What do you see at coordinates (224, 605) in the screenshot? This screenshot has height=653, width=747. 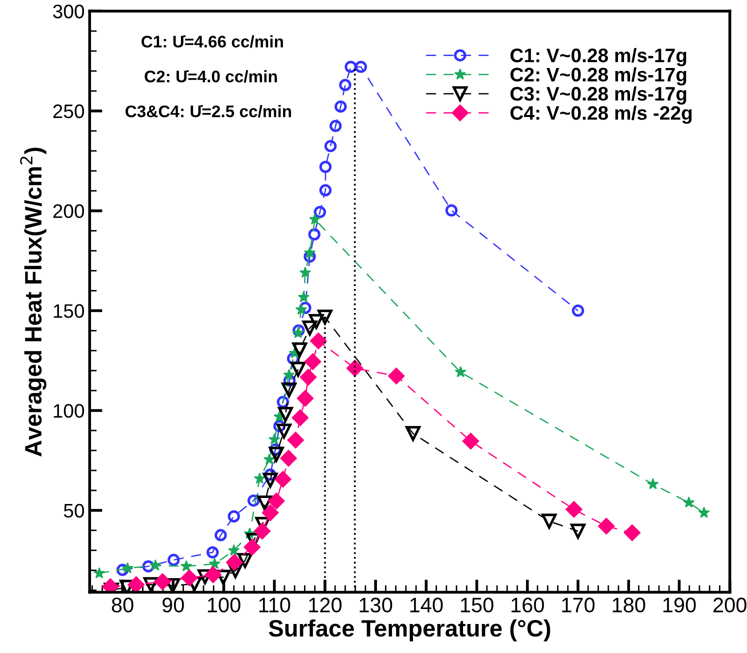 I see `x-tick-label: 100` at bounding box center [224, 605].